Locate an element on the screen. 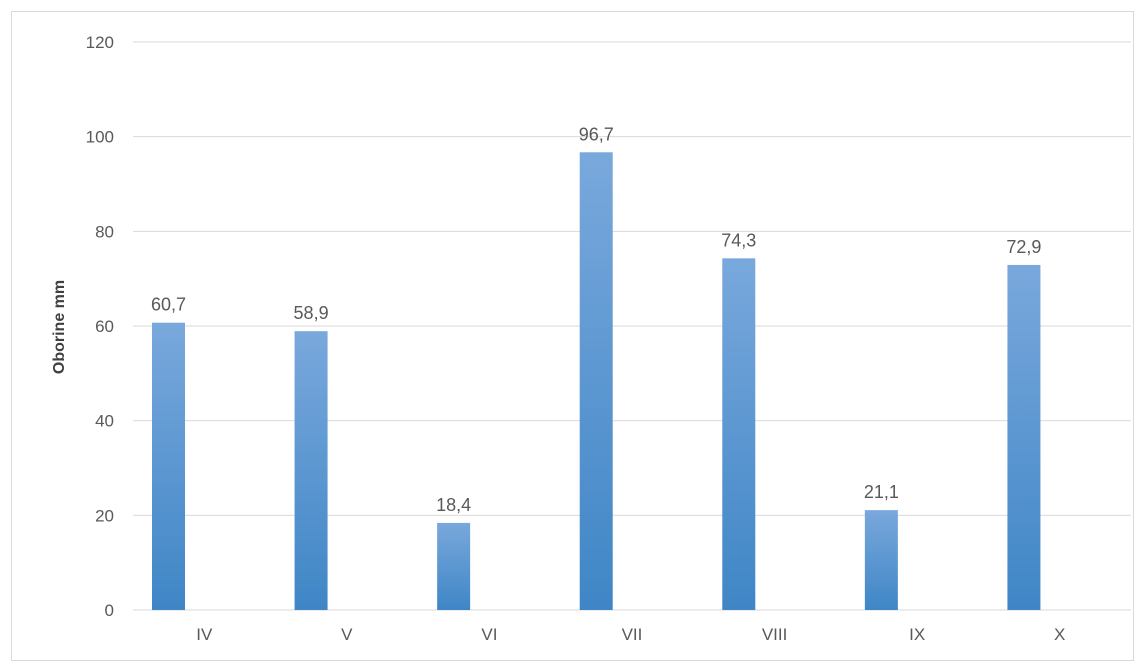 The image size is (1147, 664). x-tick-label: X is located at coordinates (1059, 634).